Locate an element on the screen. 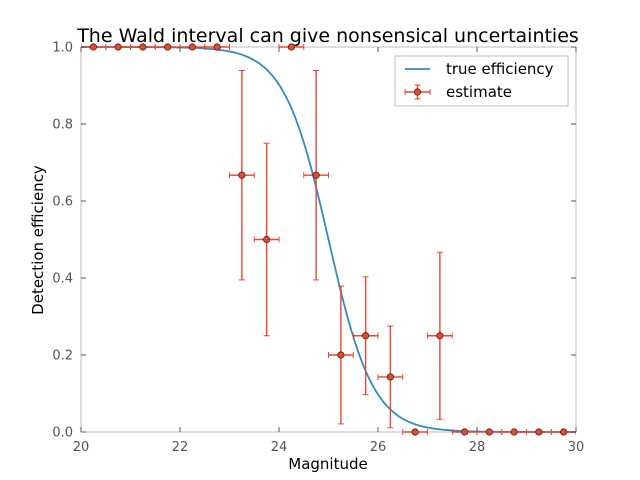 This screenshot has height=480, width=640. y-tick-label: 1.0 is located at coordinates (62, 48).